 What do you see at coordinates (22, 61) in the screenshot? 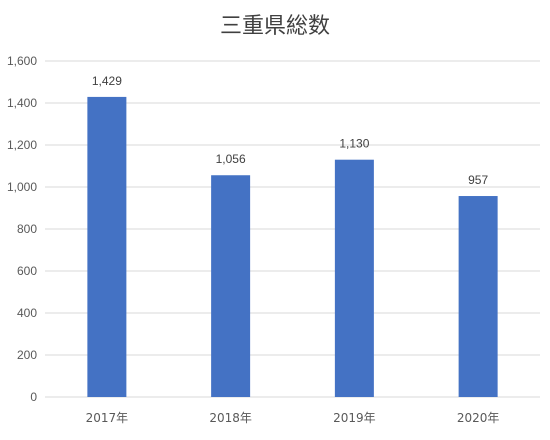
I see `y-tick-label: 1,600` at bounding box center [22, 61].